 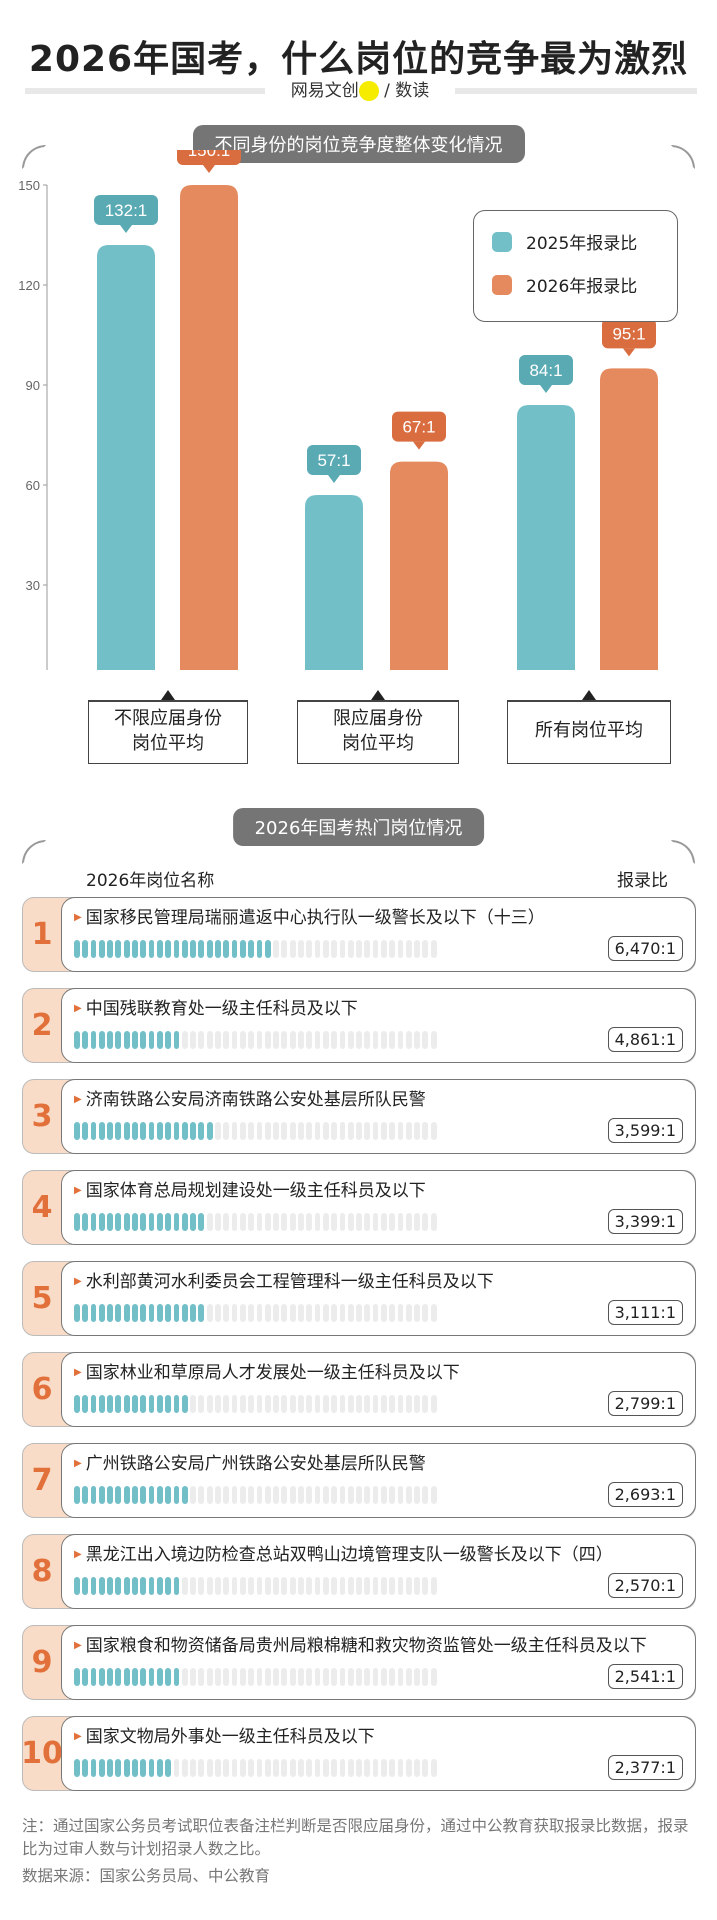 I want to click on list-item: 10 ▶ 国家文物局外事处一级主任科员及以下 2,377:1, so click(x=358, y=1753).